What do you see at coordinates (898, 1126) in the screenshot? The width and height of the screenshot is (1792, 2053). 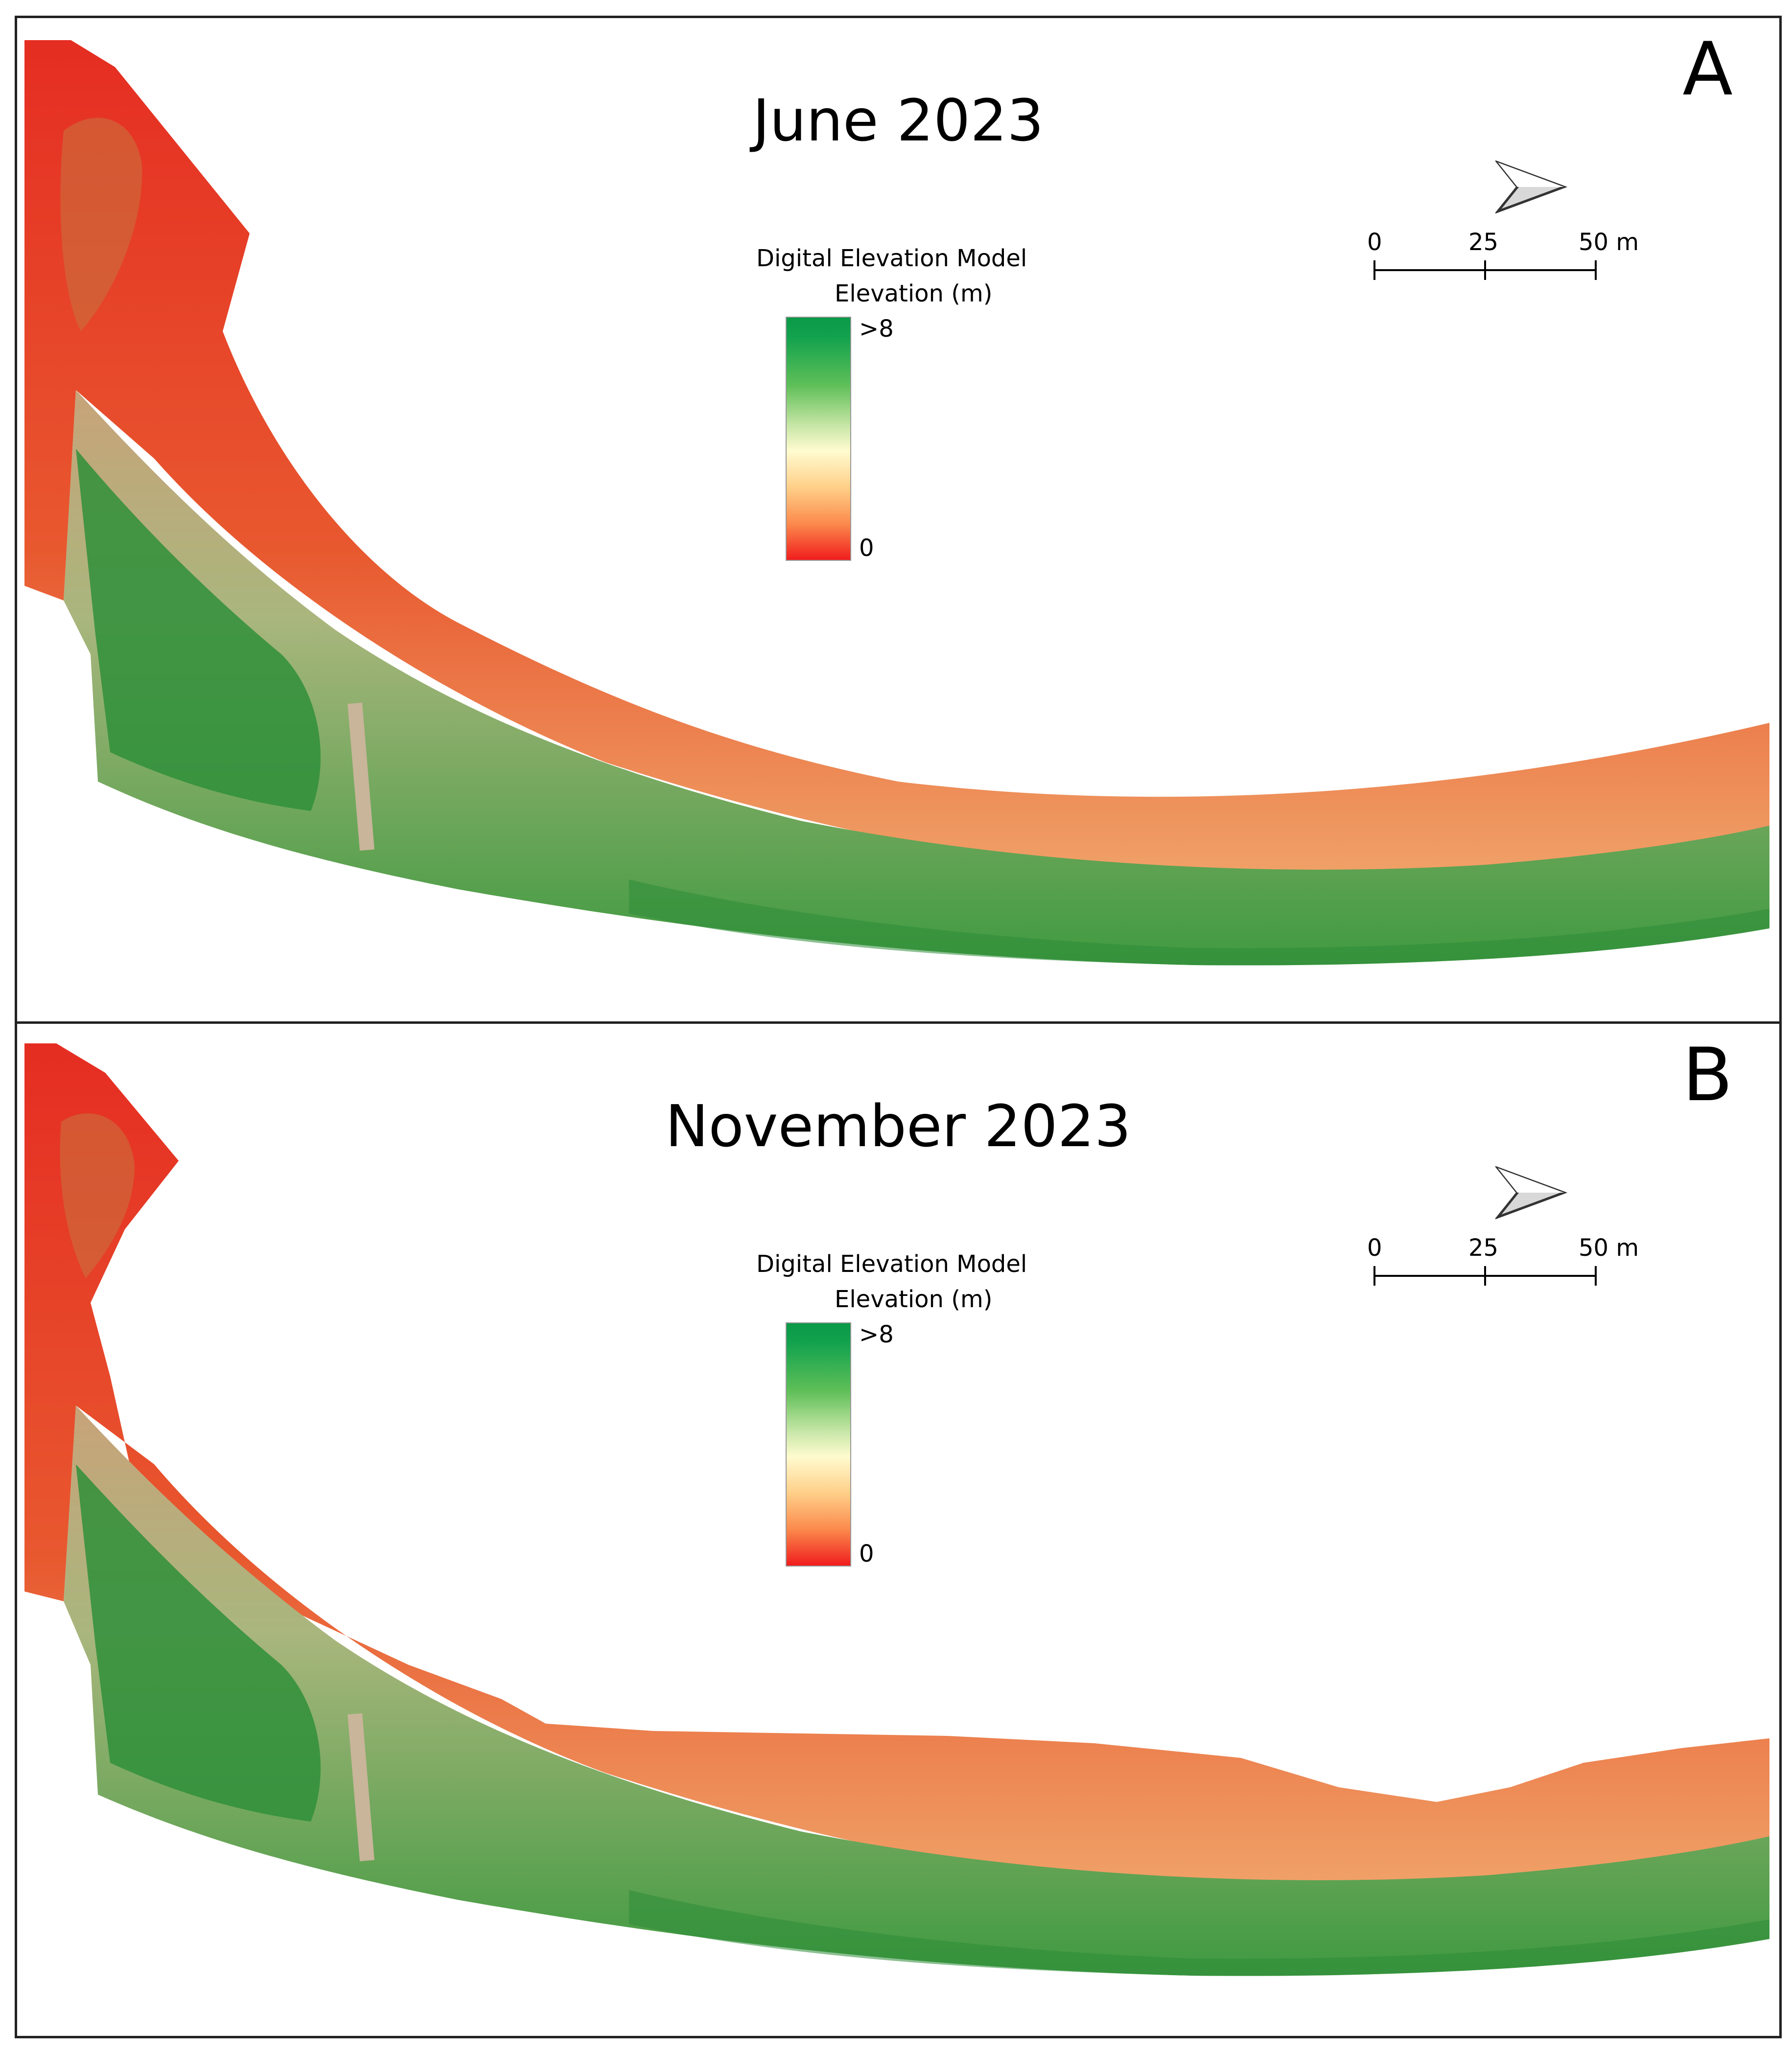 I see `panel-title: November 2023` at bounding box center [898, 1126].